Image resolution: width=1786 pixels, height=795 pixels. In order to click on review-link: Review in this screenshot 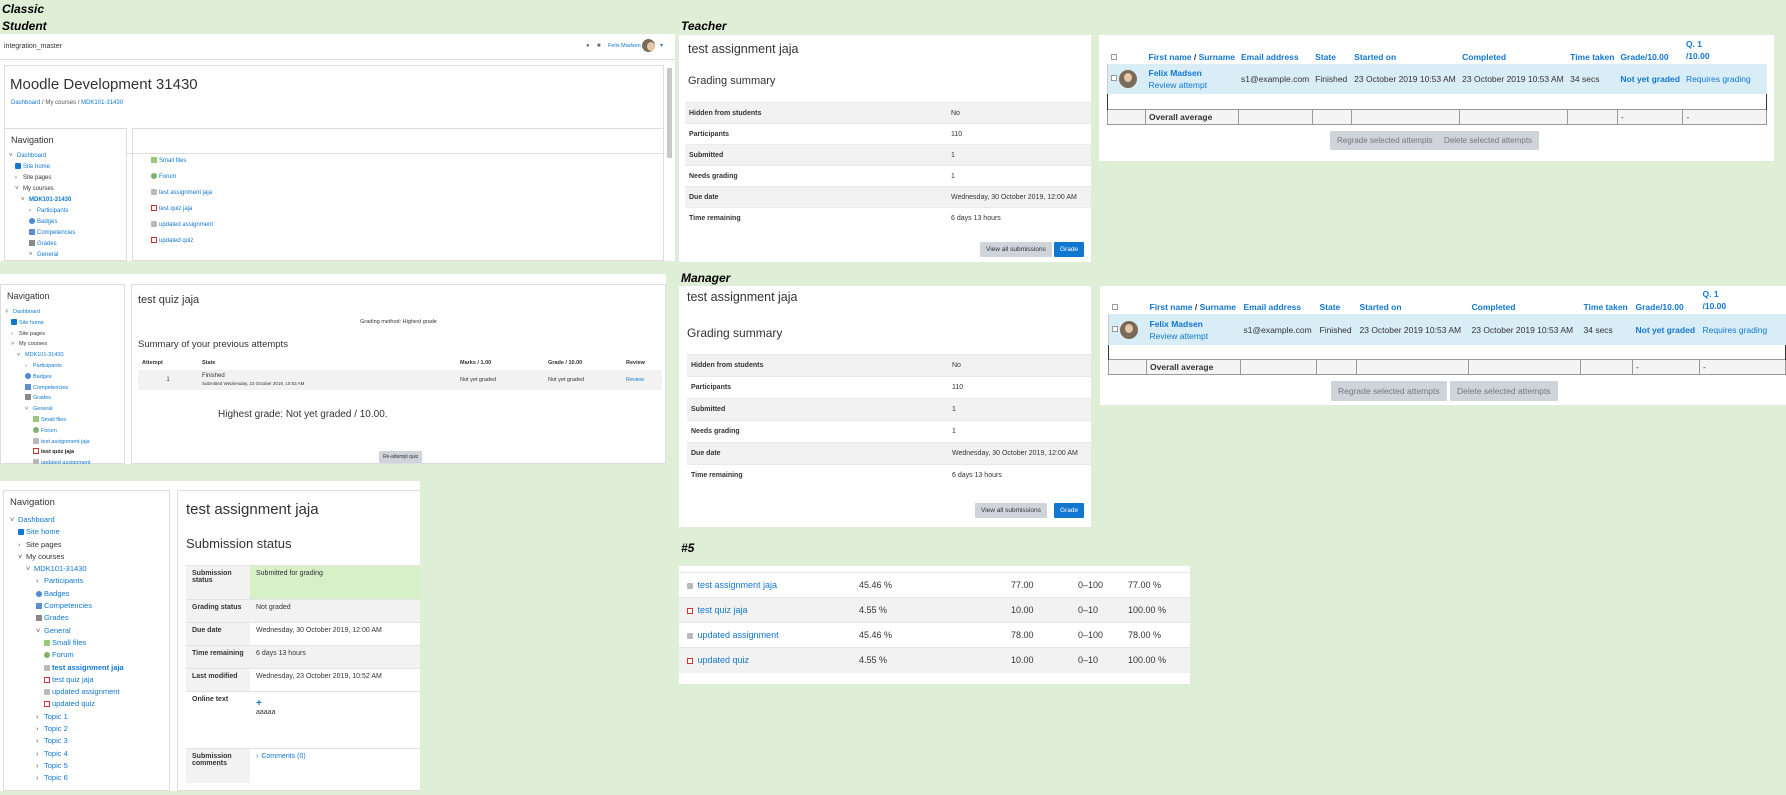, I will do `click(635, 380)`.